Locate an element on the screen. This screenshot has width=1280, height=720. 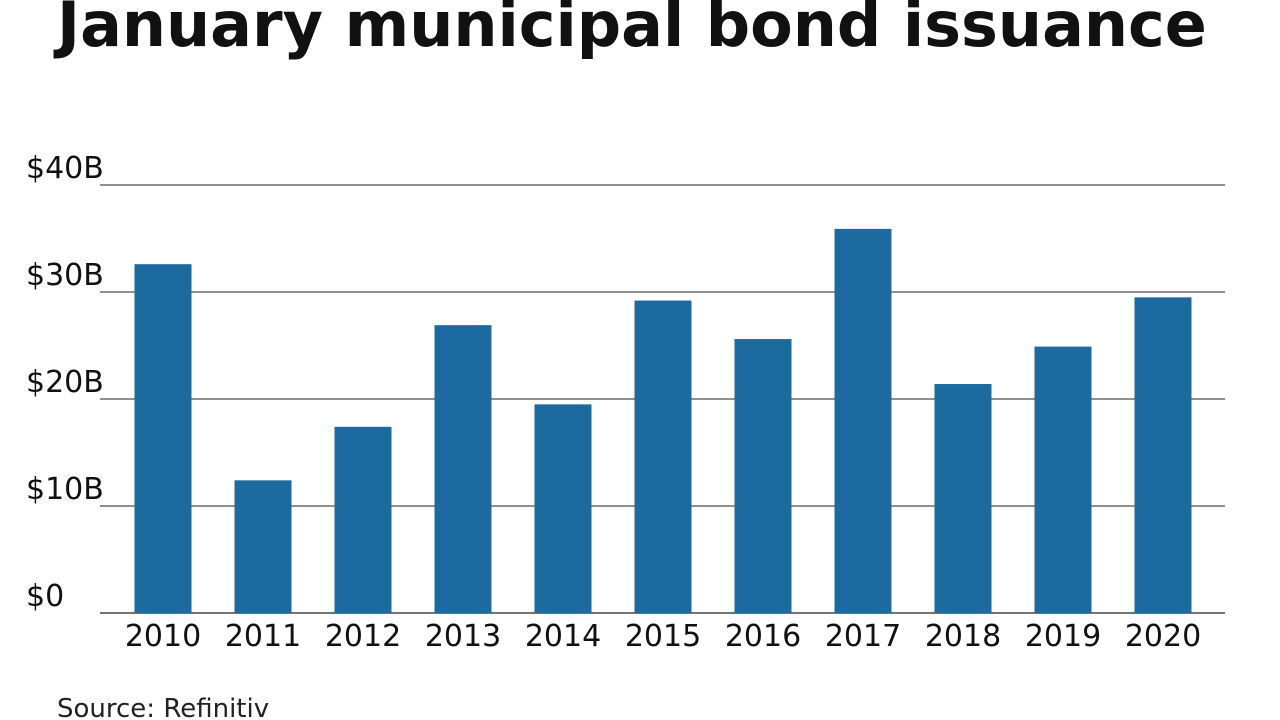
y-tick-label: $10B is located at coordinates (65, 489).